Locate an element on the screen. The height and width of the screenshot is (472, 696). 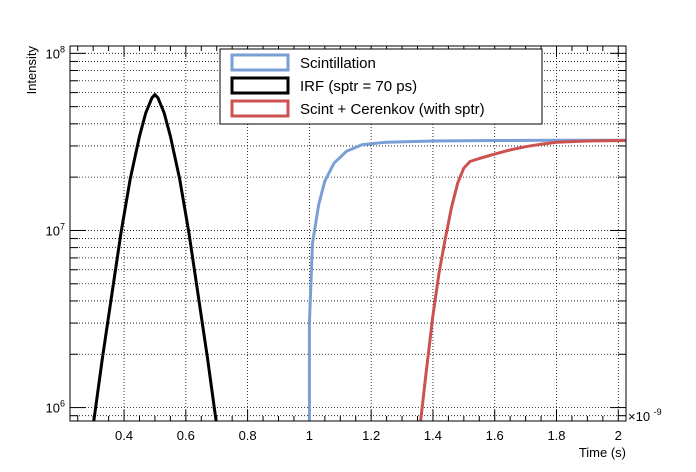
x-tick-label: 0.4 is located at coordinates (124, 435).